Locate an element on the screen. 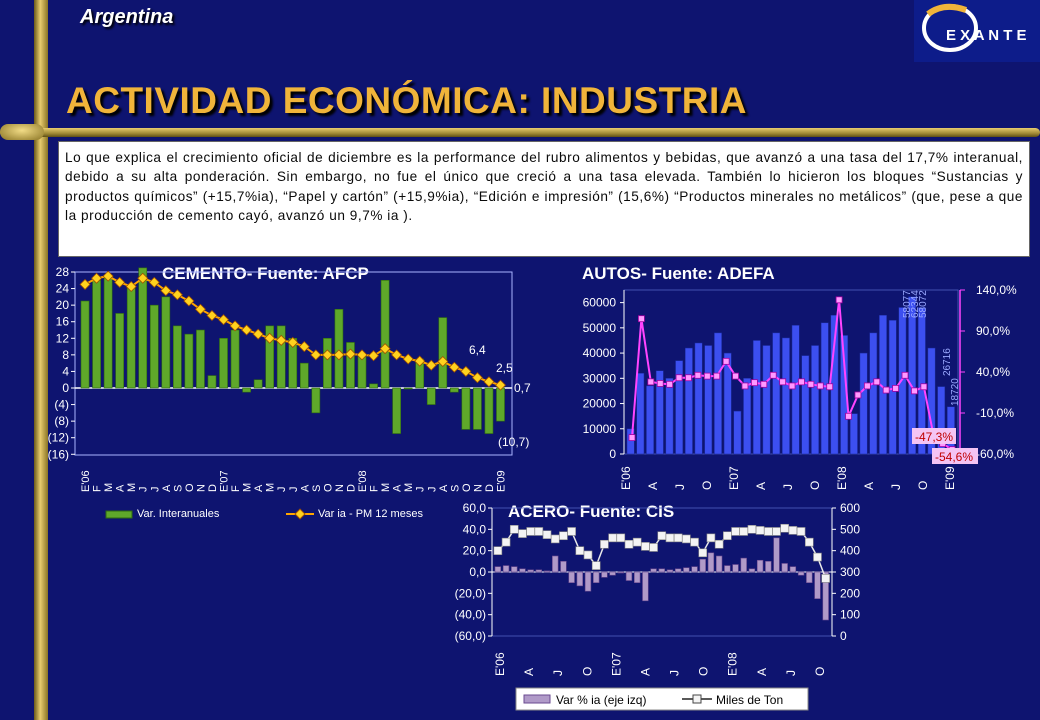 The height and width of the screenshot is (720, 1040). cement-x-tick-label: E'07 is located at coordinates (225, 481).